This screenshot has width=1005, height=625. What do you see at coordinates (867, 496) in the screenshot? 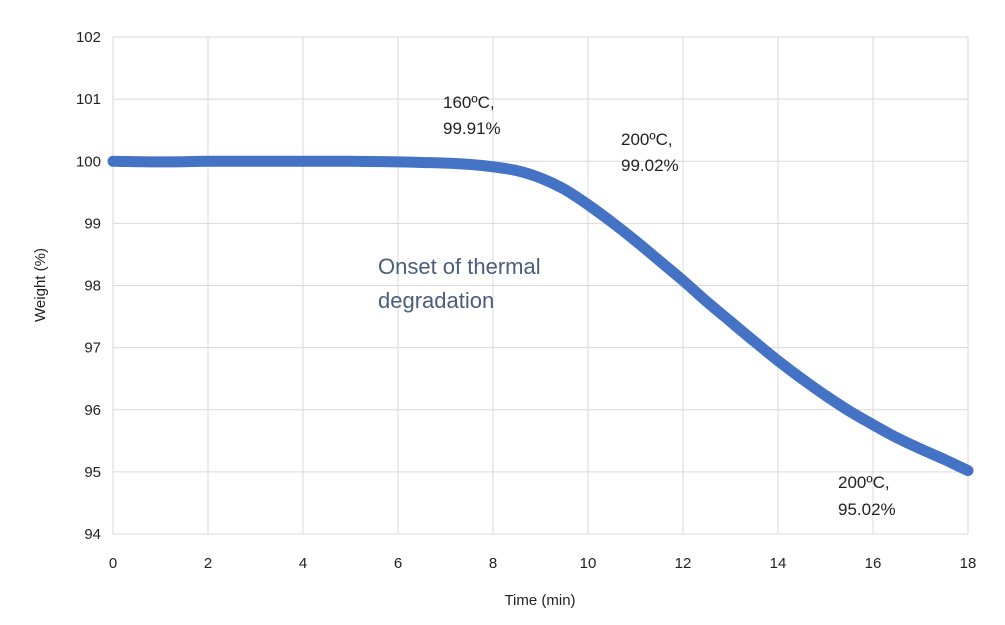
I see `annotation-200c-second: 200ºC, 95.02%` at bounding box center [867, 496].